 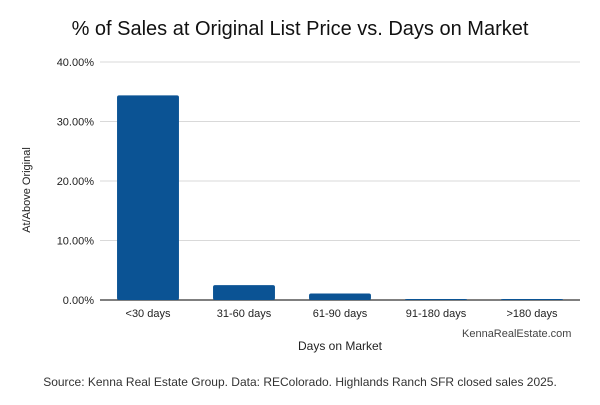 I want to click on x-tick-label: <30 days, so click(x=148, y=314).